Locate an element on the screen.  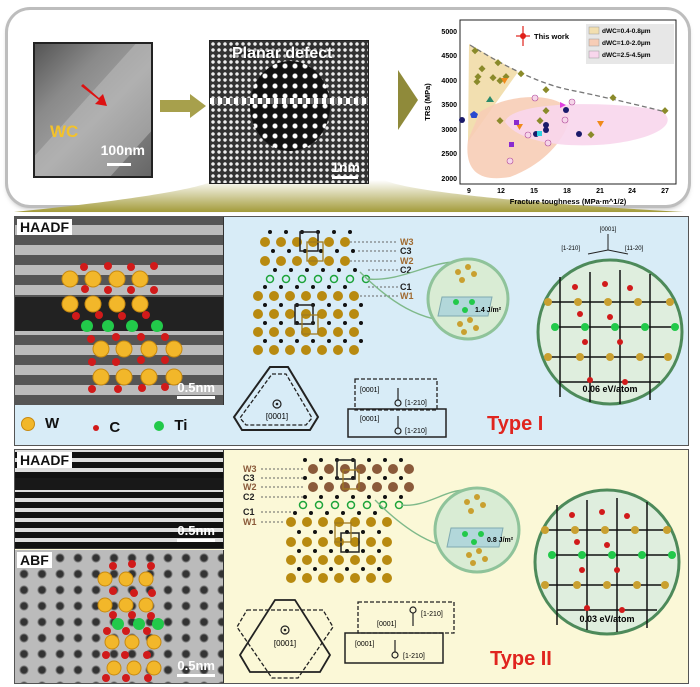
sem-image: WC 100nm is located at coordinates (93, 110).